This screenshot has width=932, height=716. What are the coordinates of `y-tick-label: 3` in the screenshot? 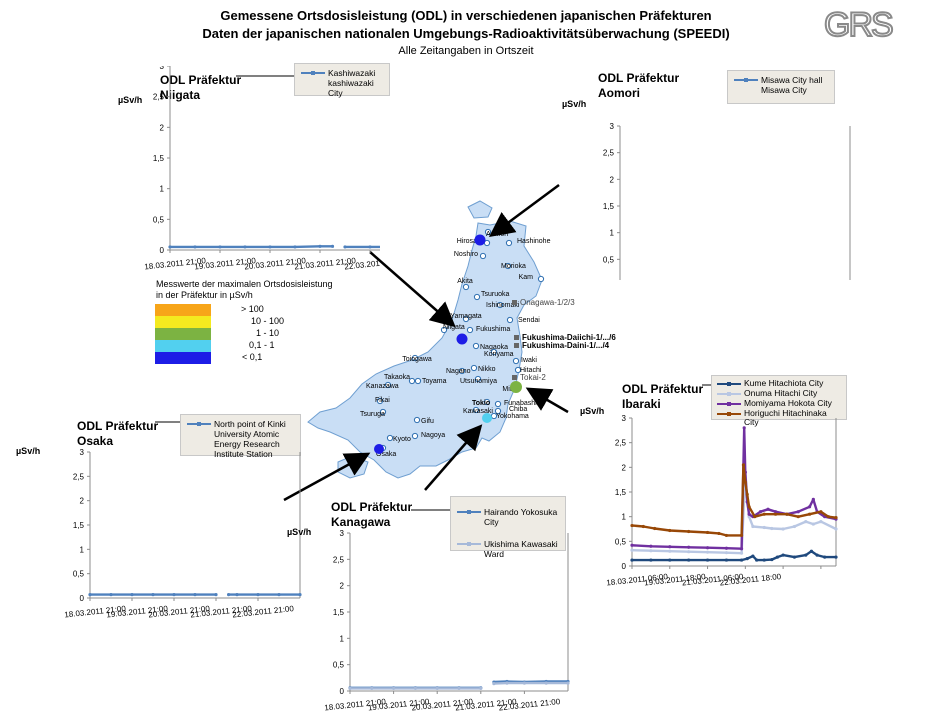 It's located at (342, 533).